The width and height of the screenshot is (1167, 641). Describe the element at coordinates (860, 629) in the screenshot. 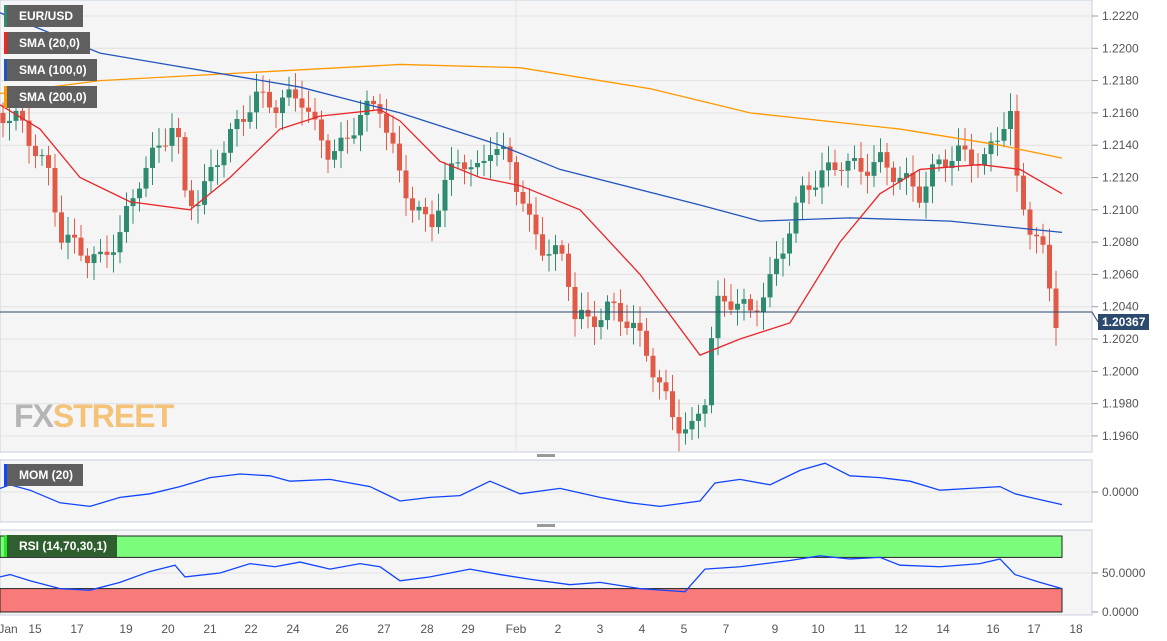

I see `x-tick-label: 11` at that location.